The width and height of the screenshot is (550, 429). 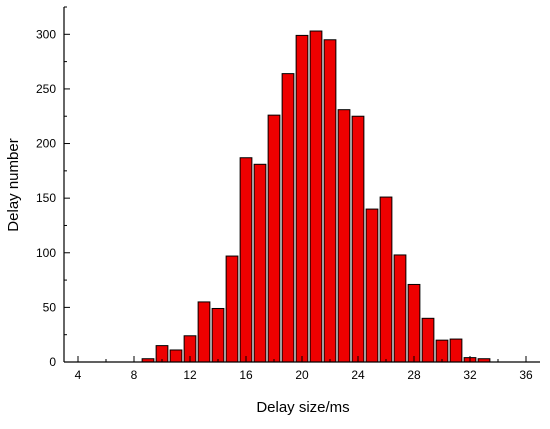 I want to click on x-tick-label: 20, so click(x=302, y=375).